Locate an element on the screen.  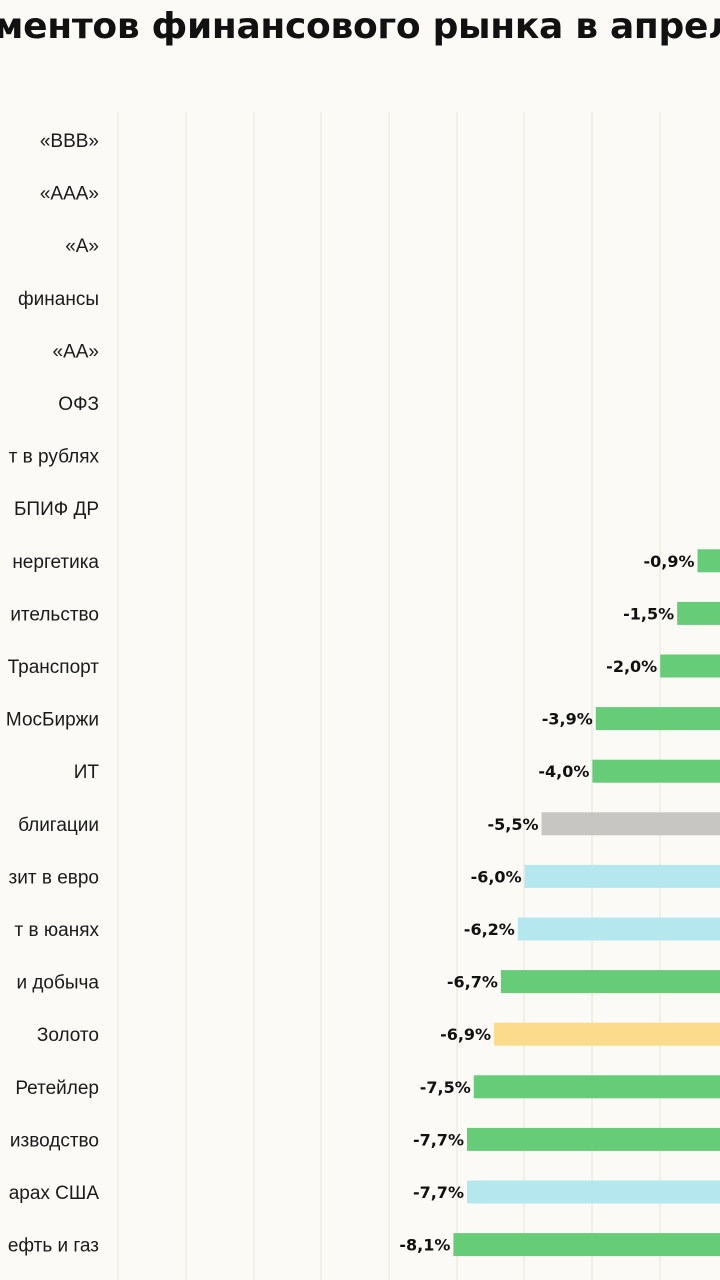
value-label: -6,0% is located at coordinates (496, 876).